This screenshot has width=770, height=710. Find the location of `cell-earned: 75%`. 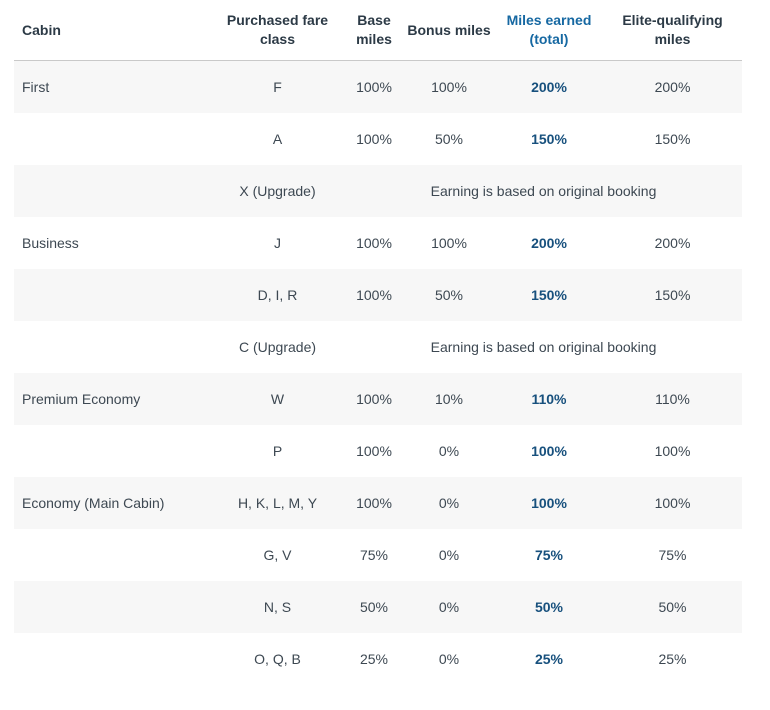

cell-earned: 75% is located at coordinates (549, 555).